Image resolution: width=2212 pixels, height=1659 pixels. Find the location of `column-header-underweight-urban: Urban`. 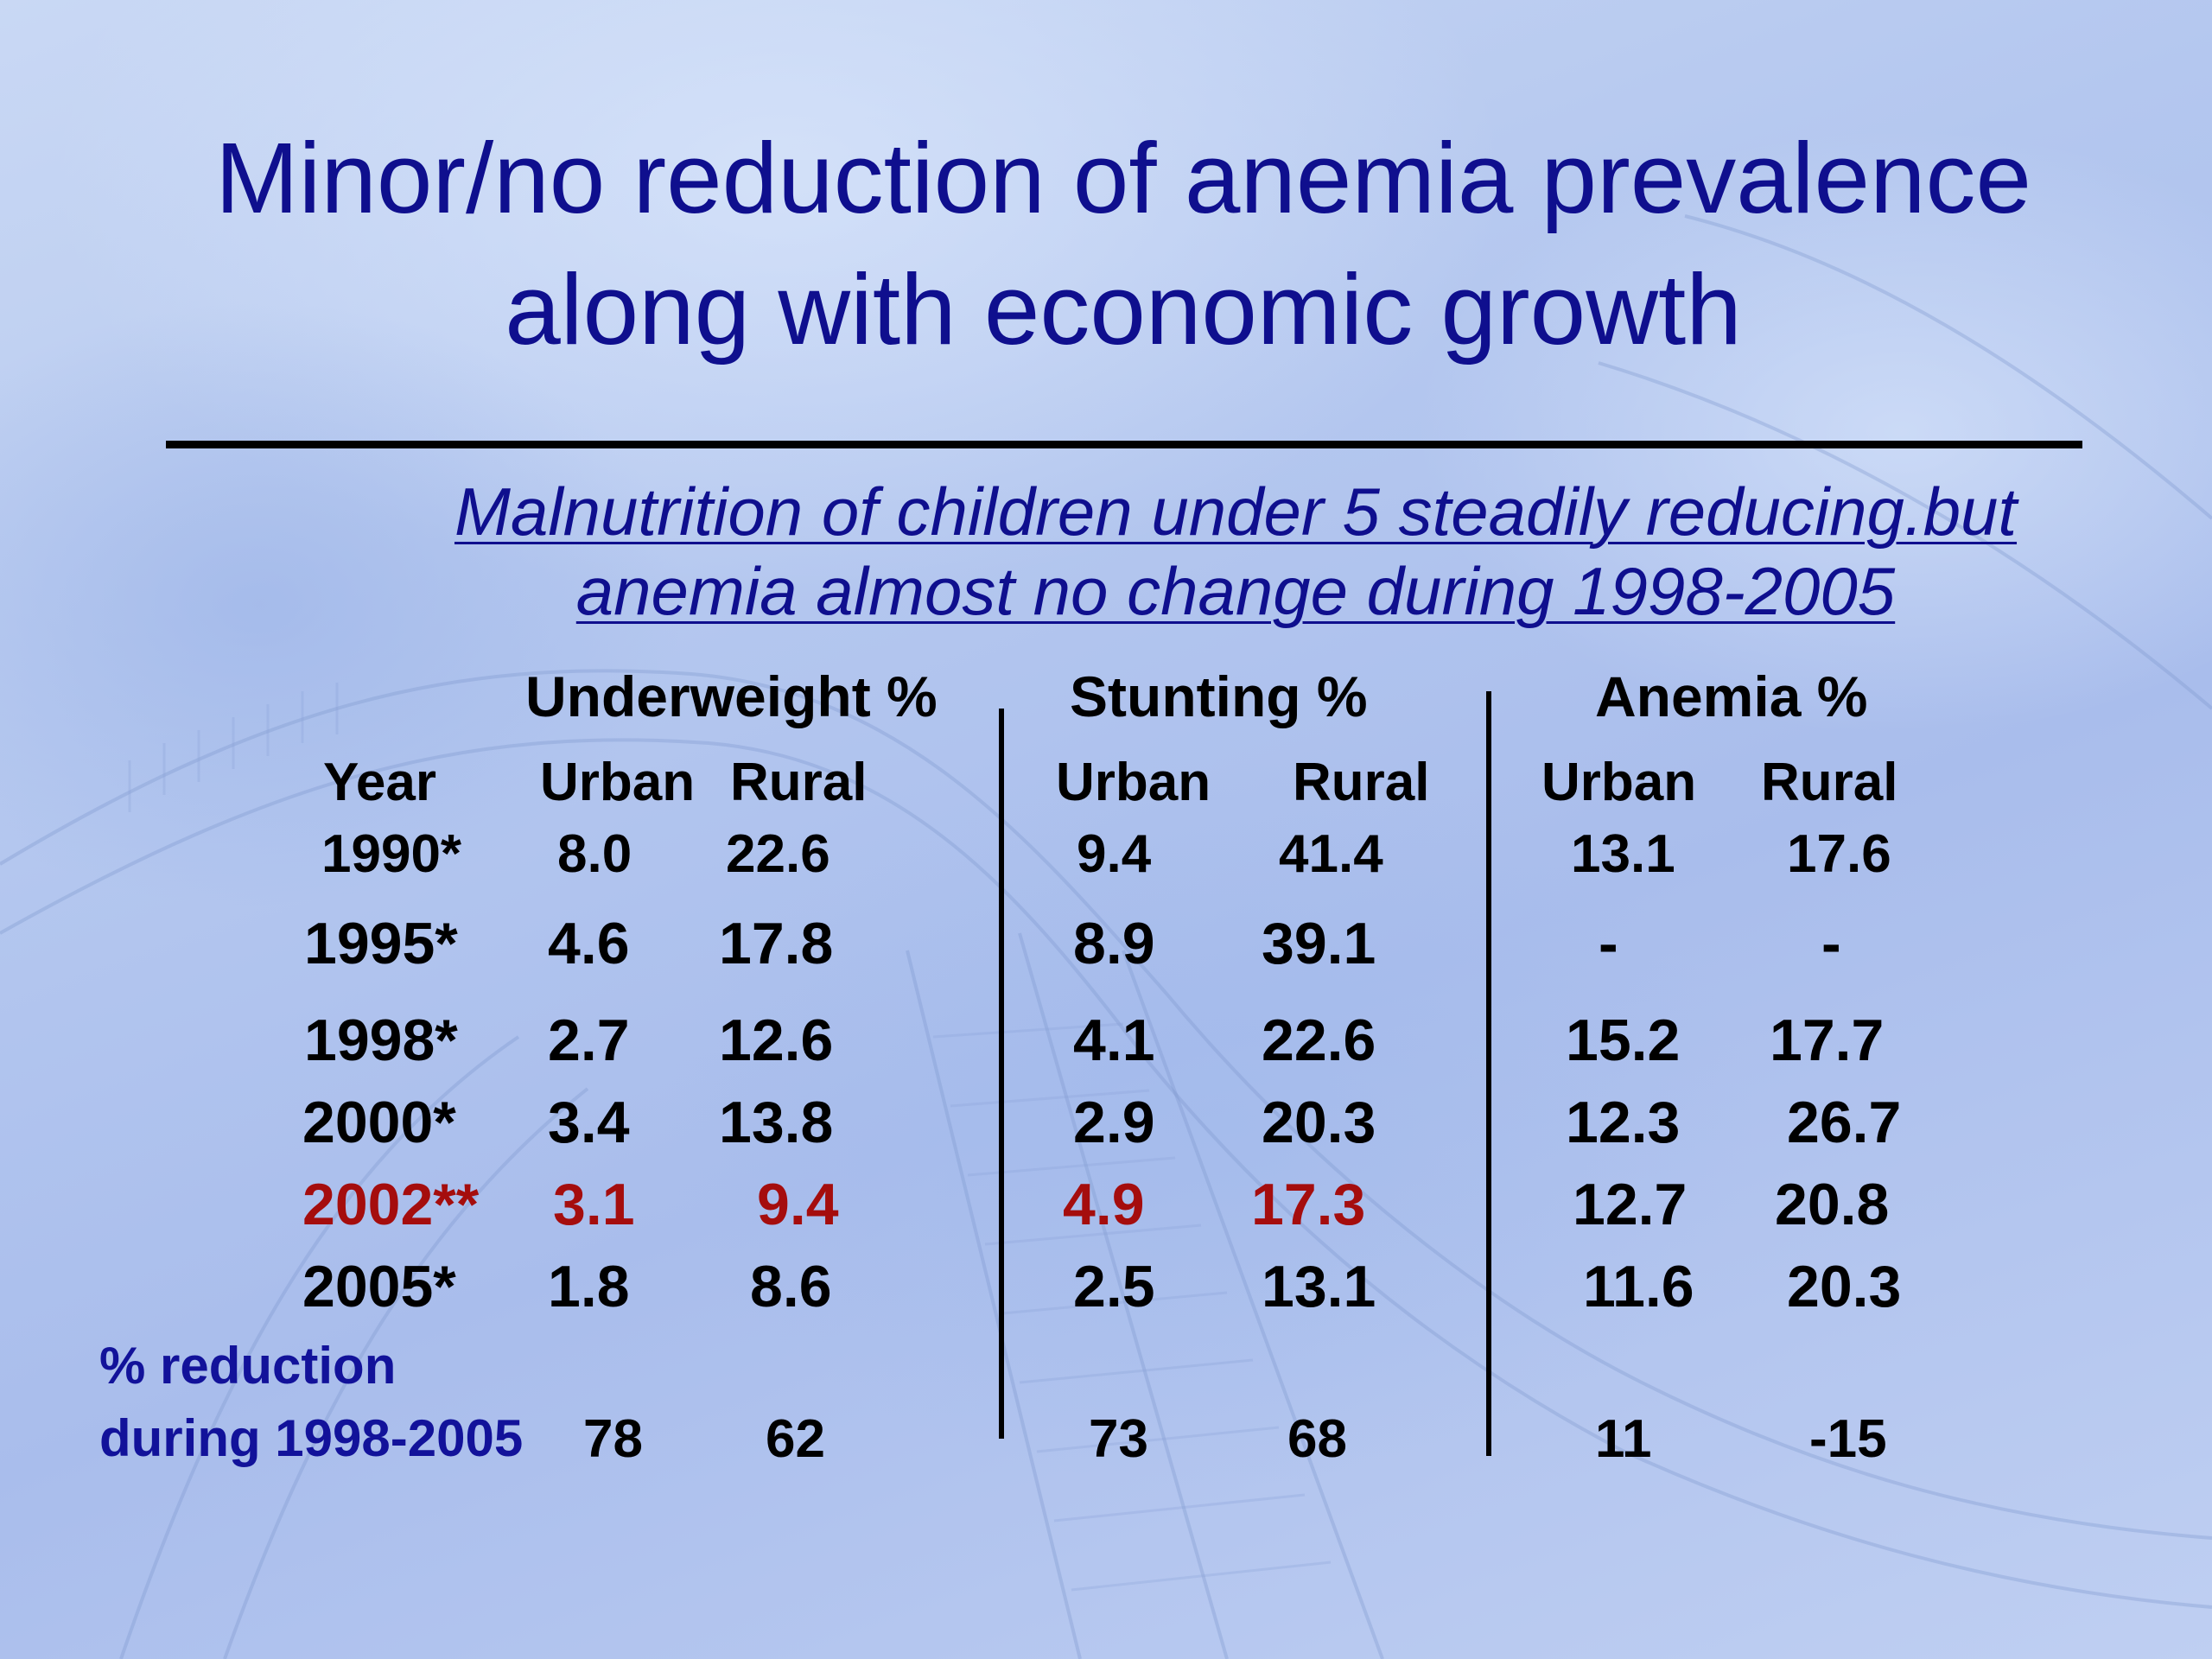

column-header-underweight-urban: Urban is located at coordinates (618, 782).